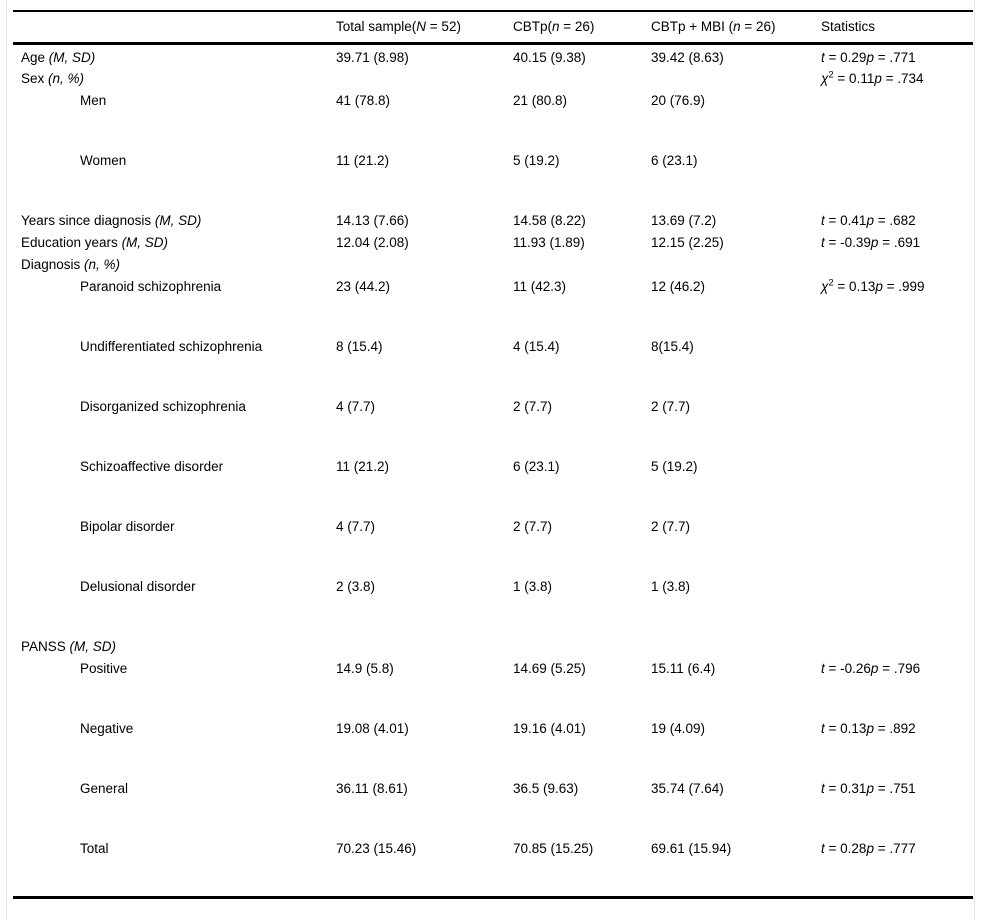 Image resolution: width=984 pixels, height=920 pixels. I want to click on header-cbtp-mbi-text: CBTp + MBI (, so click(692, 27).